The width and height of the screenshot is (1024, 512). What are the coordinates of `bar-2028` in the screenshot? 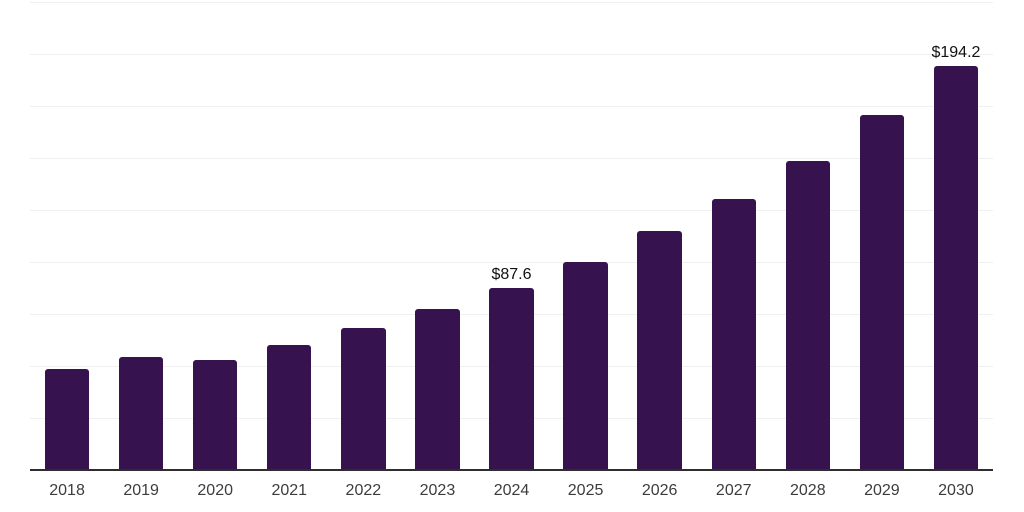 It's located at (808, 315).